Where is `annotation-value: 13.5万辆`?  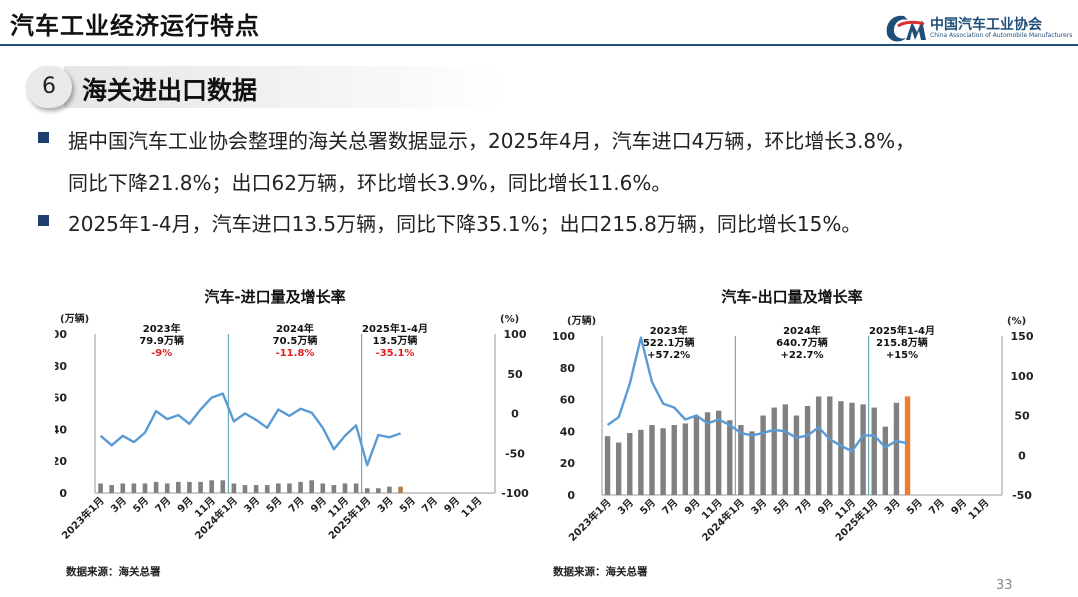
annotation-value: 13.5万辆 is located at coordinates (395, 340).